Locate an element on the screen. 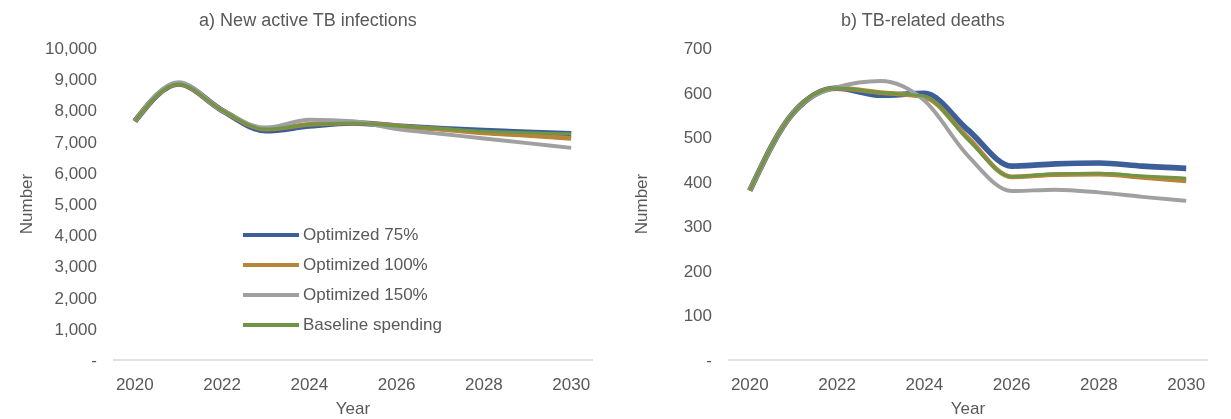  y-tick-label: 400 is located at coordinates (697, 182).